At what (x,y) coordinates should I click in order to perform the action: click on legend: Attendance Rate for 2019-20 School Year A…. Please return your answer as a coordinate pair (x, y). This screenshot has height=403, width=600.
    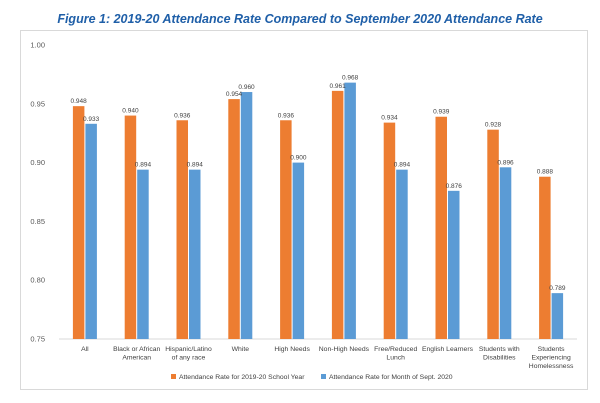
    Looking at the image, I should click on (312, 377).